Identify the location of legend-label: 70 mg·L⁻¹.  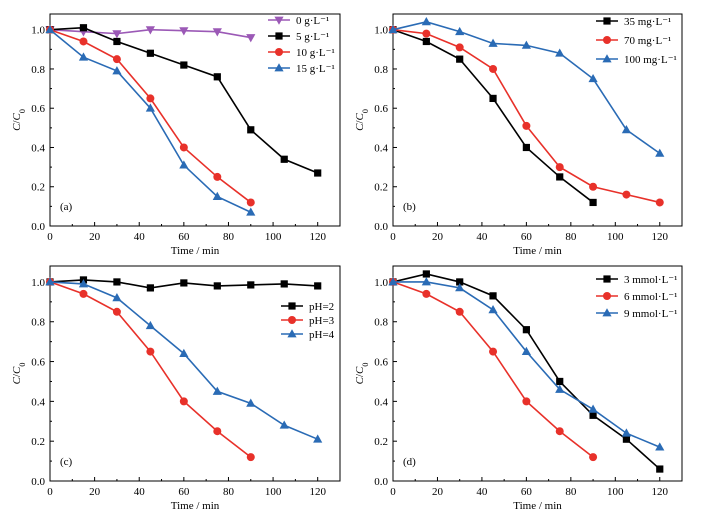
(647, 41).